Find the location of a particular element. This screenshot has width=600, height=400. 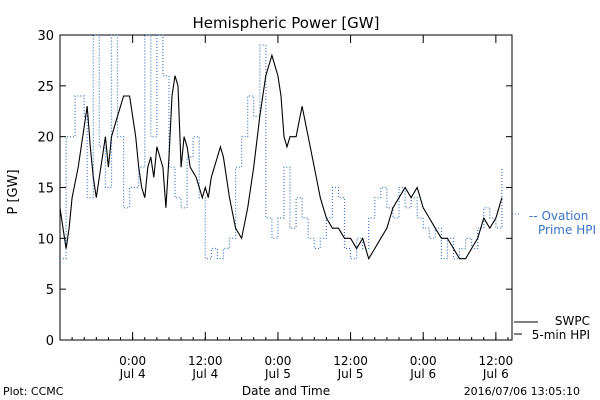

legend: -- Ovation Prime HPI SWPC 5-min HPI is located at coordinates (554, 275).